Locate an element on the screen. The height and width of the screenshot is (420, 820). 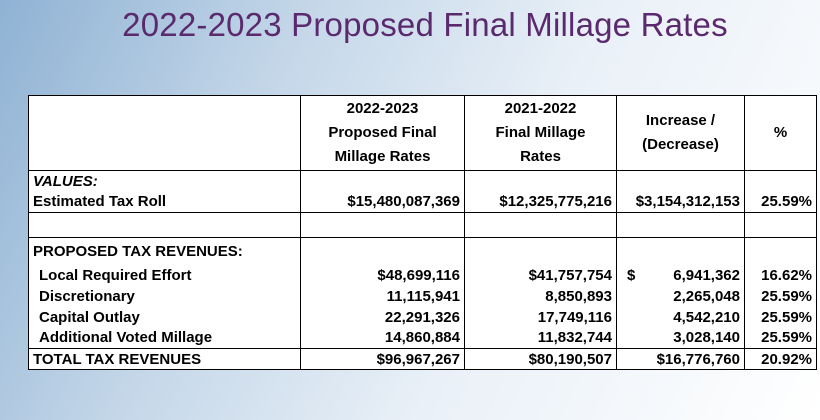
row-prior: 11,832,744 is located at coordinates (540, 338).